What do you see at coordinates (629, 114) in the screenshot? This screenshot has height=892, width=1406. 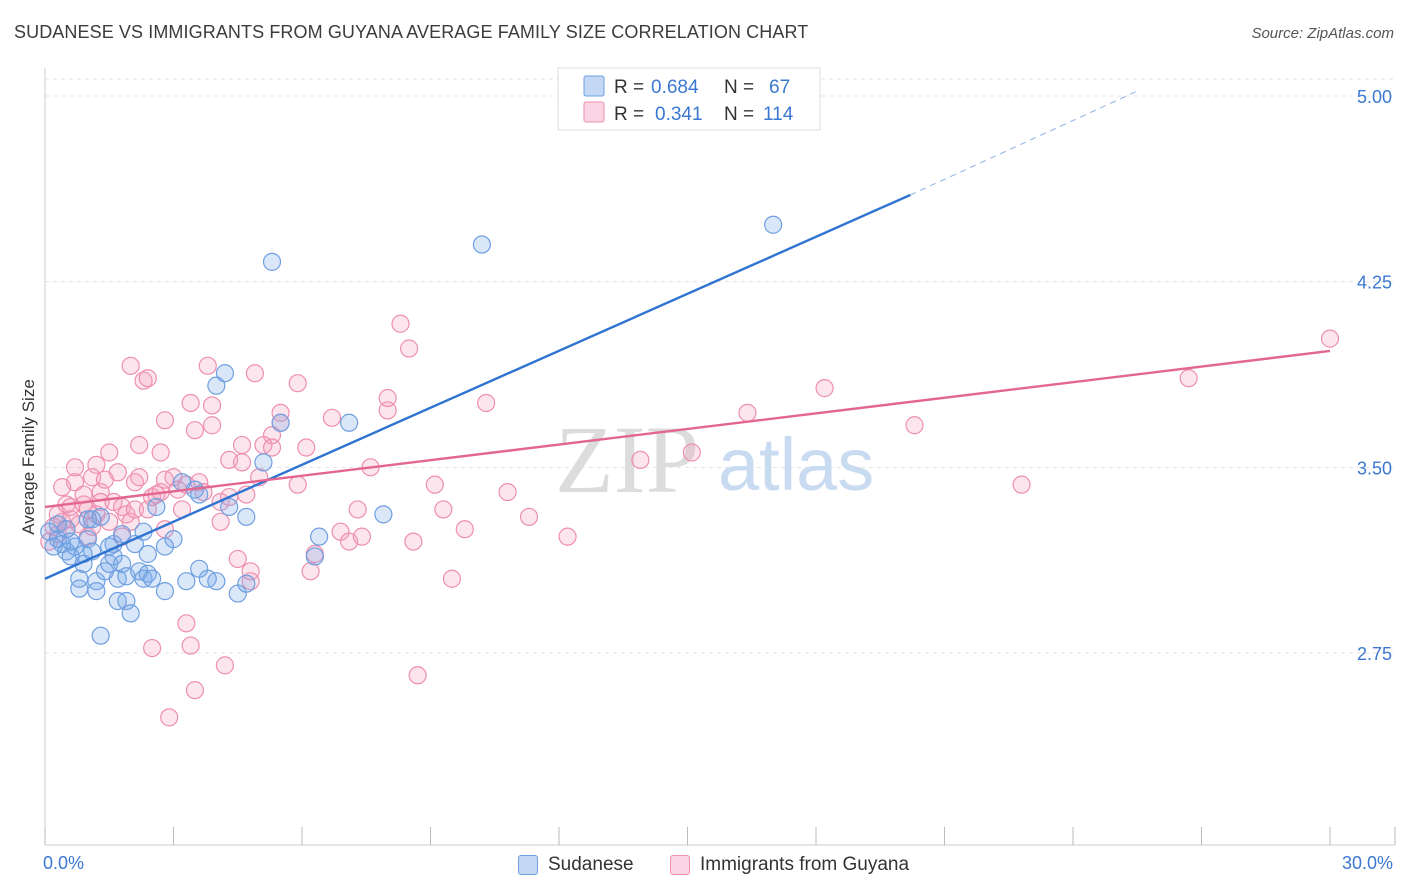 I see `stats-r-label-guyana: R =` at bounding box center [629, 114].